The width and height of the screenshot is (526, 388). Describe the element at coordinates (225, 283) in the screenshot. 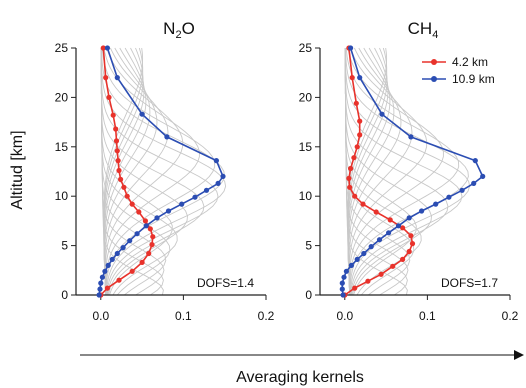

I see `dofs-annotation: DOFS=1.4` at that location.